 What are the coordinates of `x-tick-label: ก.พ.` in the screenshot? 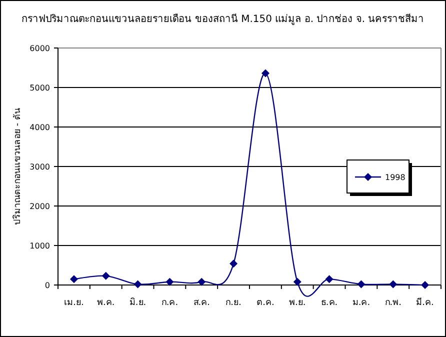 It's located at (393, 303).